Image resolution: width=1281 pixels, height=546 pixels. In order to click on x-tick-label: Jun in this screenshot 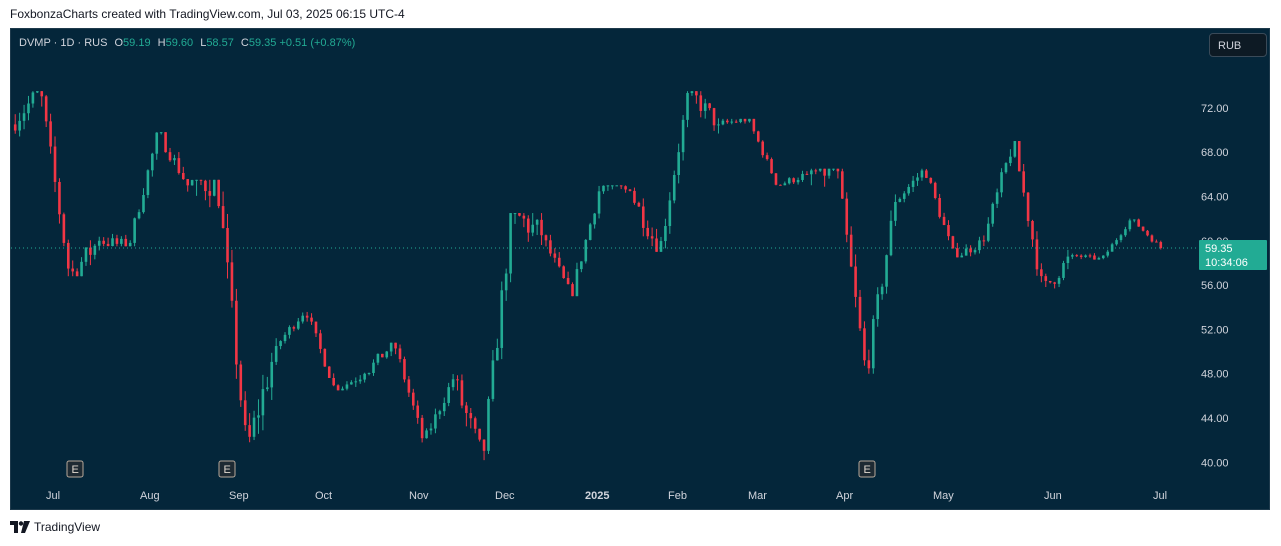, I will do `click(1053, 496)`.